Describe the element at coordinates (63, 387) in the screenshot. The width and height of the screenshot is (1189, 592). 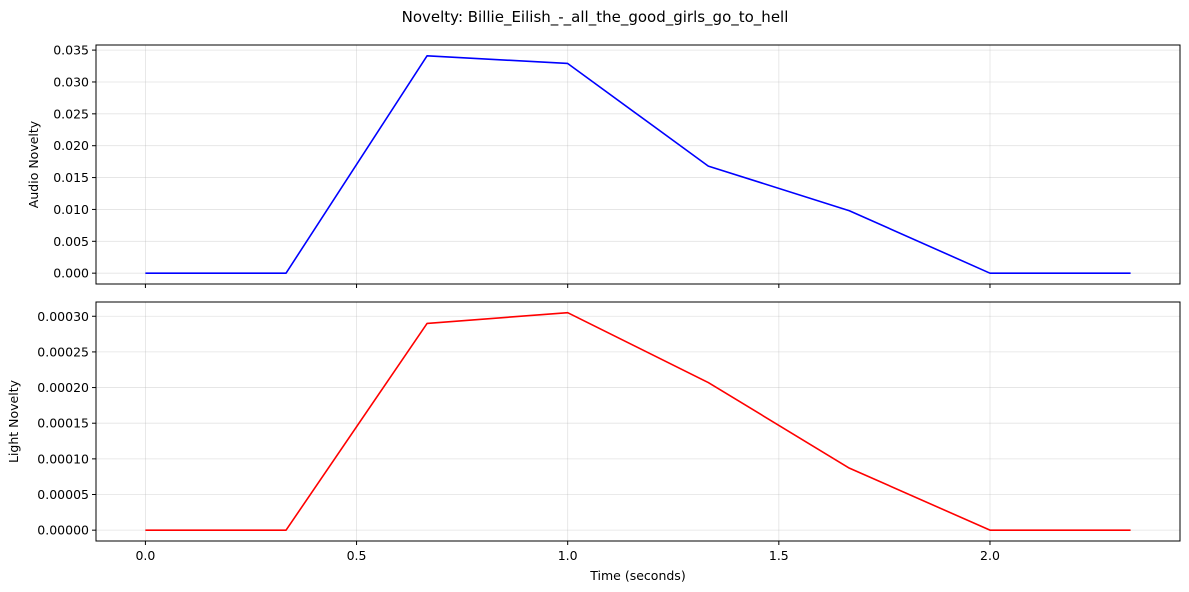
I see `light-novelty-y-tick-label: 0.00020` at that location.